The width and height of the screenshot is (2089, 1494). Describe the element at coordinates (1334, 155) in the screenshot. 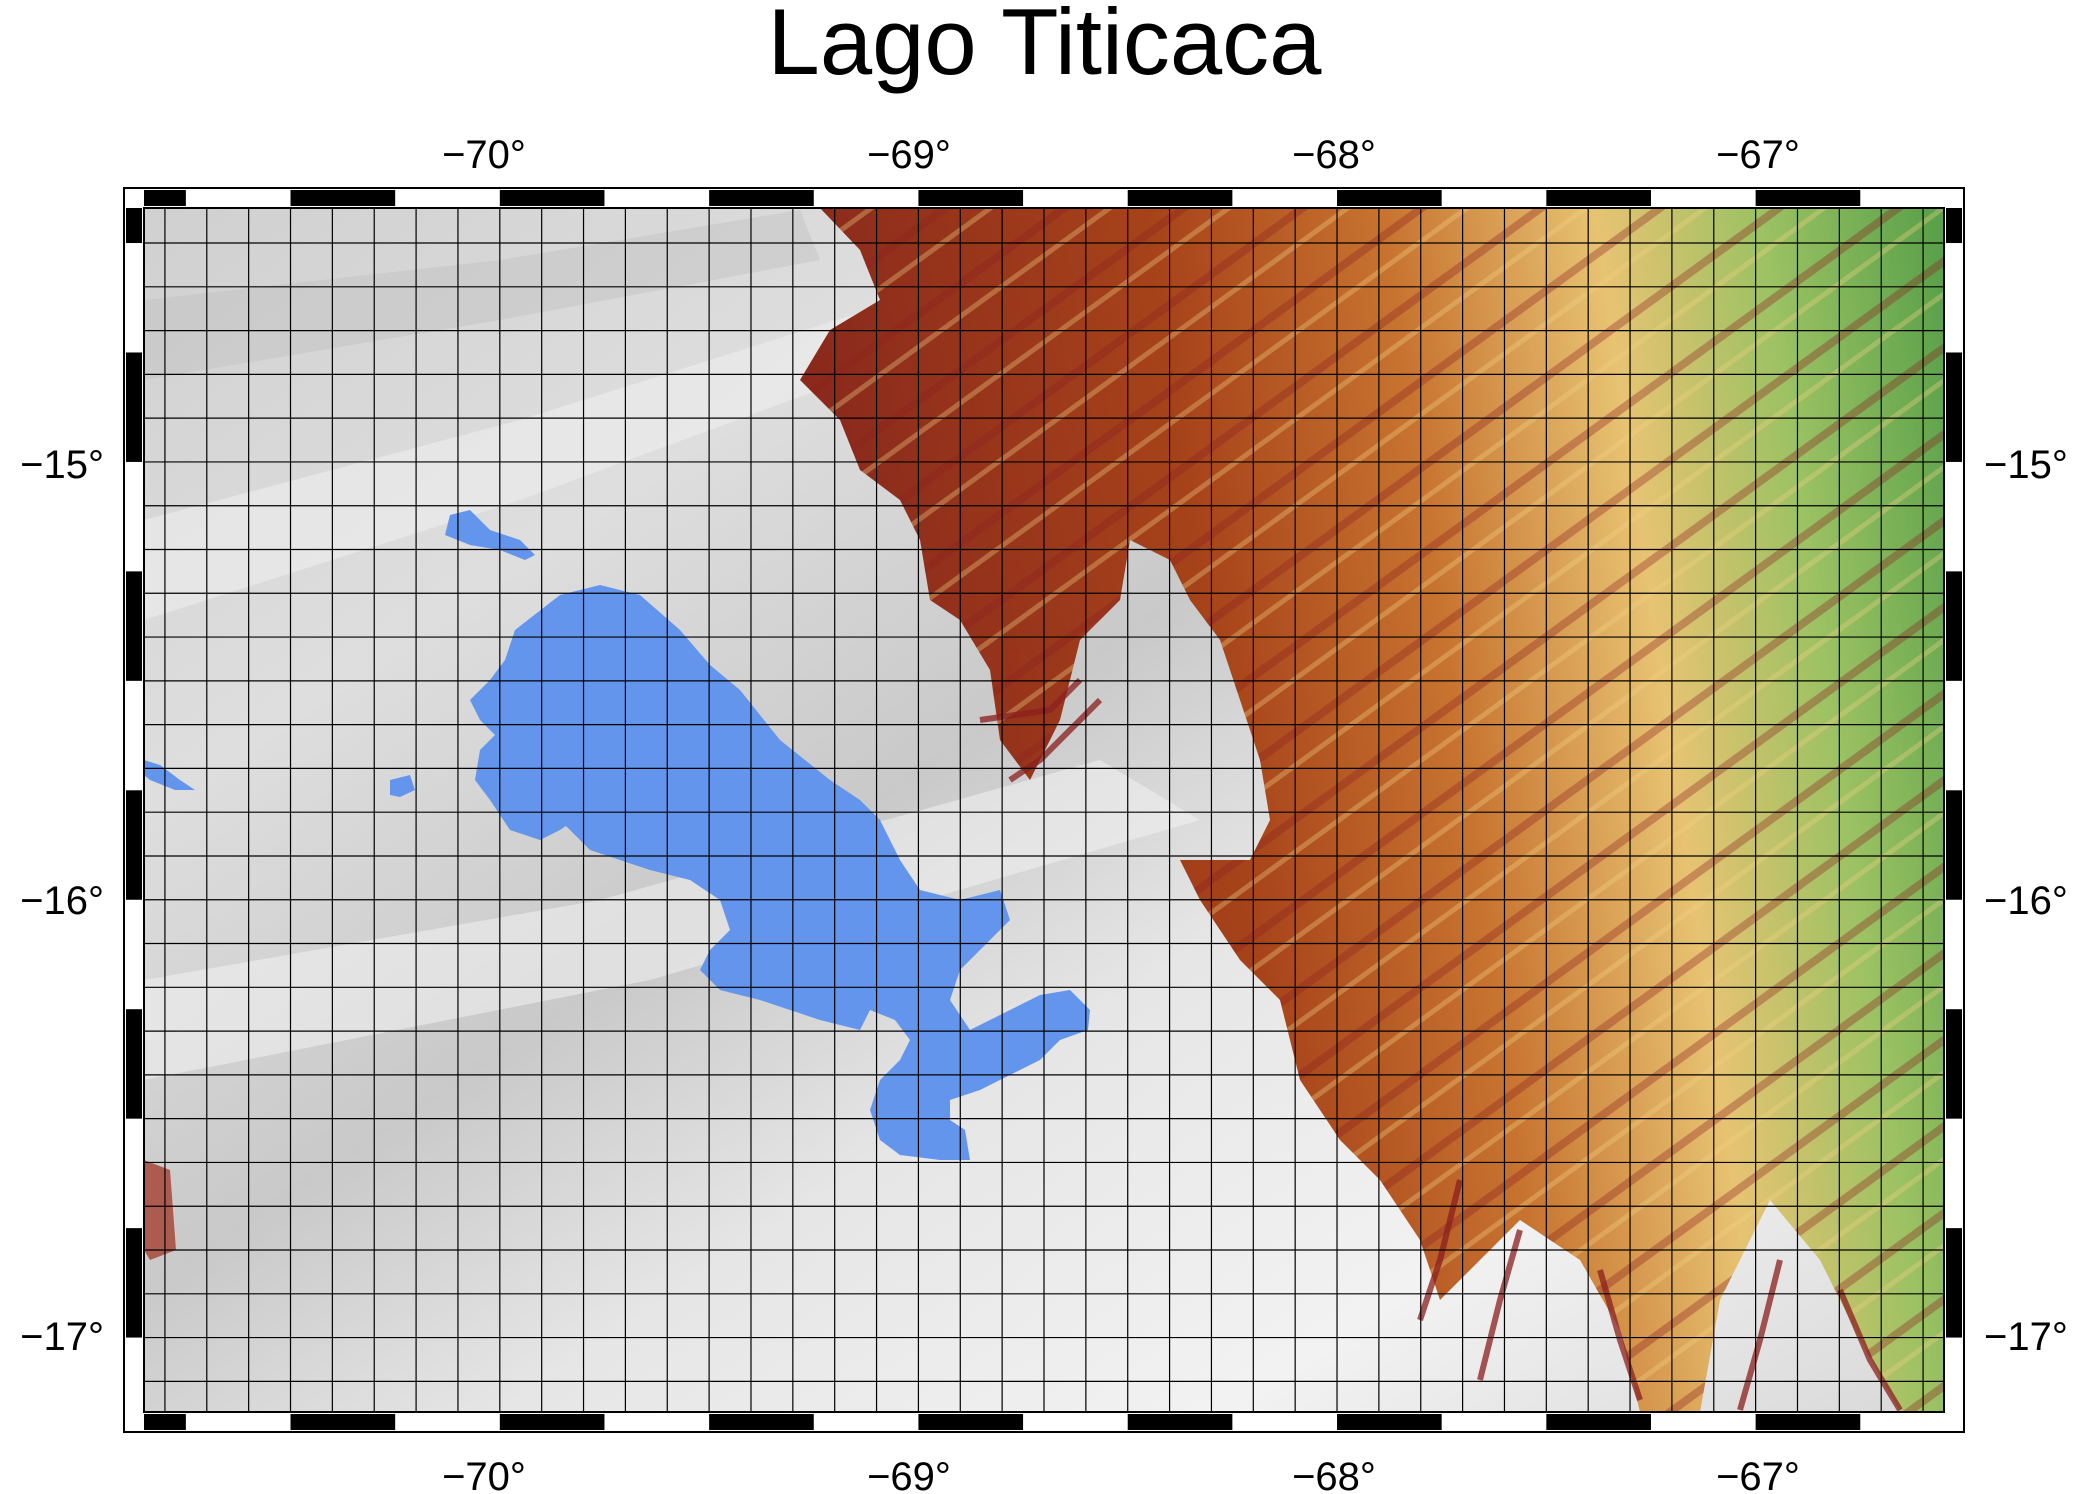

I see `top-tick-label: −68°` at that location.